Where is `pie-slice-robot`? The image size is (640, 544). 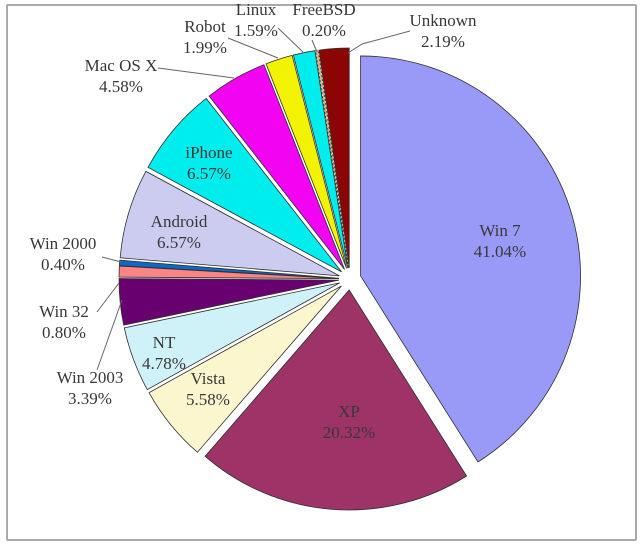
pie-slice-robot is located at coordinates (306, 161).